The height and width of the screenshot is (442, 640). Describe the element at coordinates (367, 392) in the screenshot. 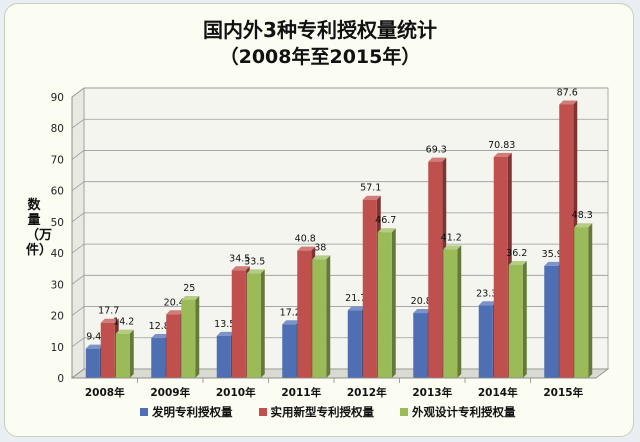

I see `x-tick-label: 2012年` at that location.